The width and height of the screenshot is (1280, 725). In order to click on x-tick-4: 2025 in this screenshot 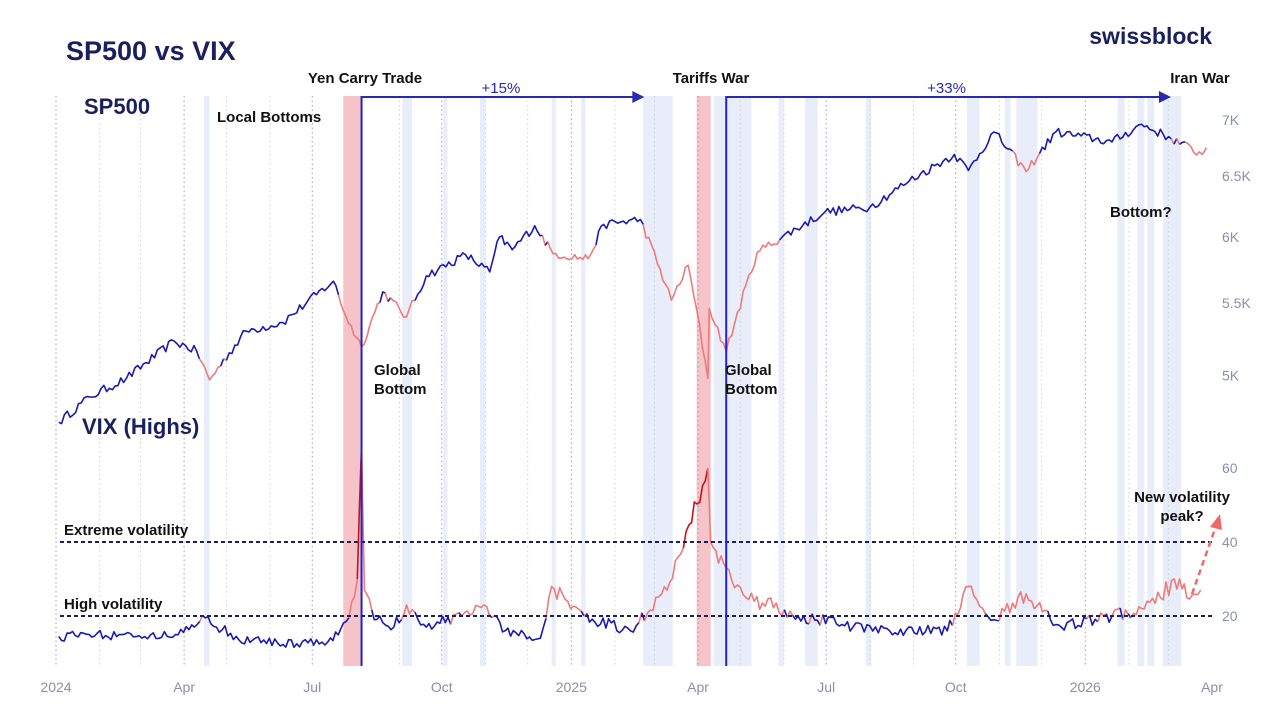, I will do `click(571, 687)`.